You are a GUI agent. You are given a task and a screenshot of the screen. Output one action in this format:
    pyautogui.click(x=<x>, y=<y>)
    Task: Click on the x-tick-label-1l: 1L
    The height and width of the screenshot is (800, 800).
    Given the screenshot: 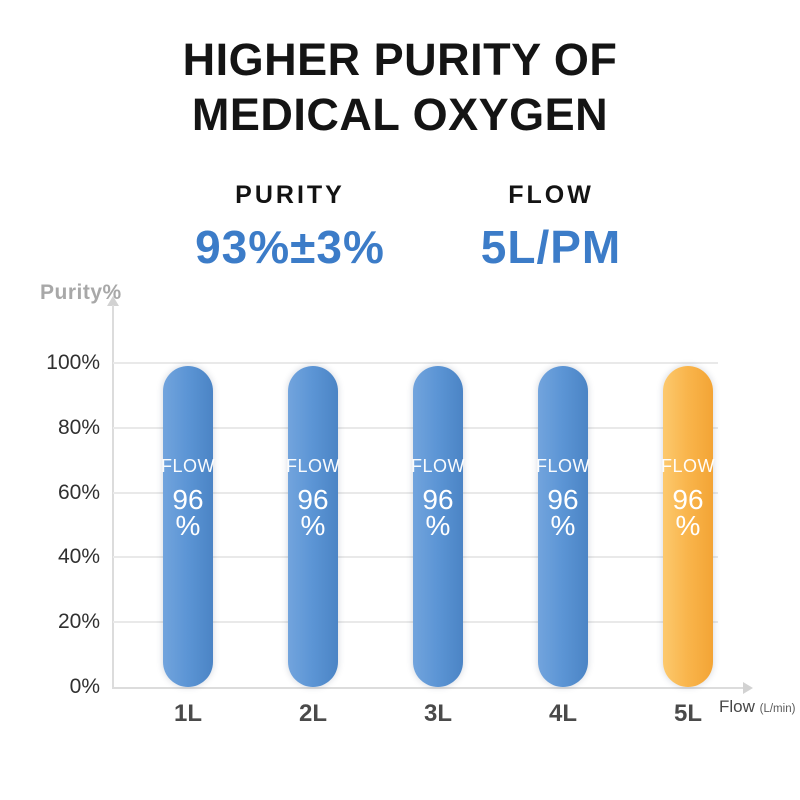 What is the action you would take?
    pyautogui.click(x=187, y=713)
    